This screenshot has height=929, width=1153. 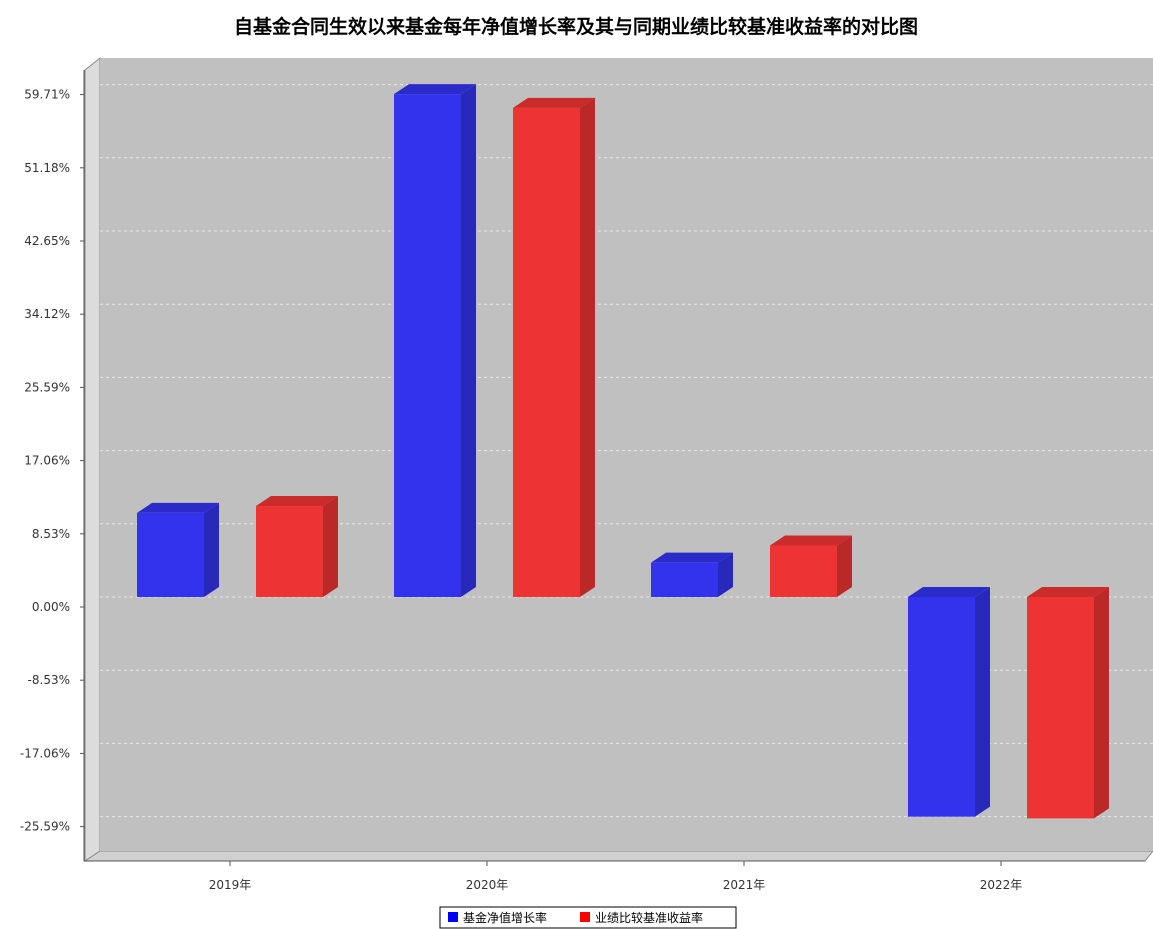 I want to click on legend-label-benchmark: 业绩比较基准收益率, so click(x=649, y=917).